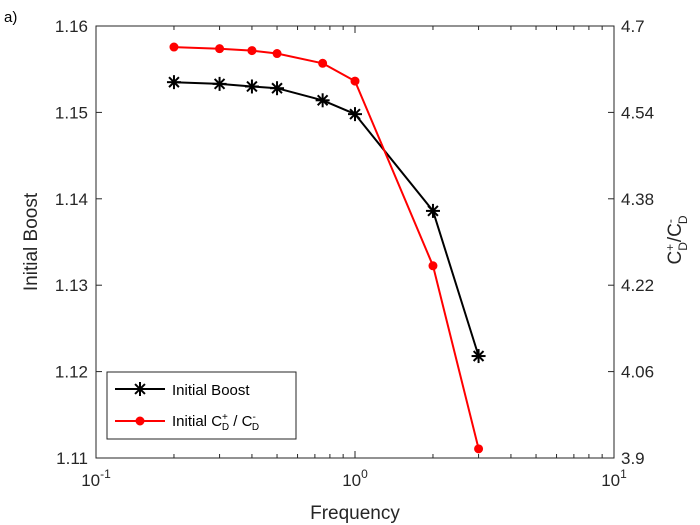  I want to click on right-y-tick-label: 4.7, so click(633, 26).